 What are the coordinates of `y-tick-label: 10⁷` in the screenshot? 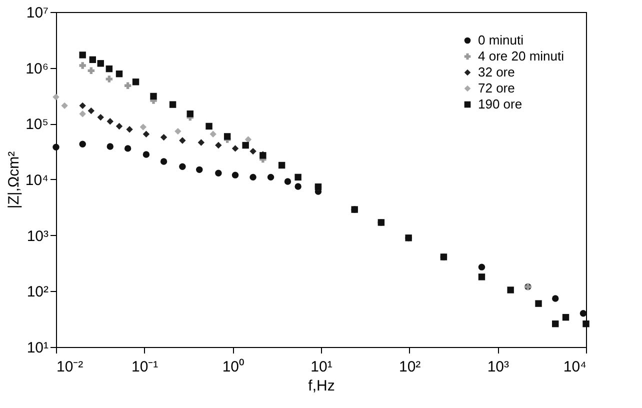 It's located at (37, 13).